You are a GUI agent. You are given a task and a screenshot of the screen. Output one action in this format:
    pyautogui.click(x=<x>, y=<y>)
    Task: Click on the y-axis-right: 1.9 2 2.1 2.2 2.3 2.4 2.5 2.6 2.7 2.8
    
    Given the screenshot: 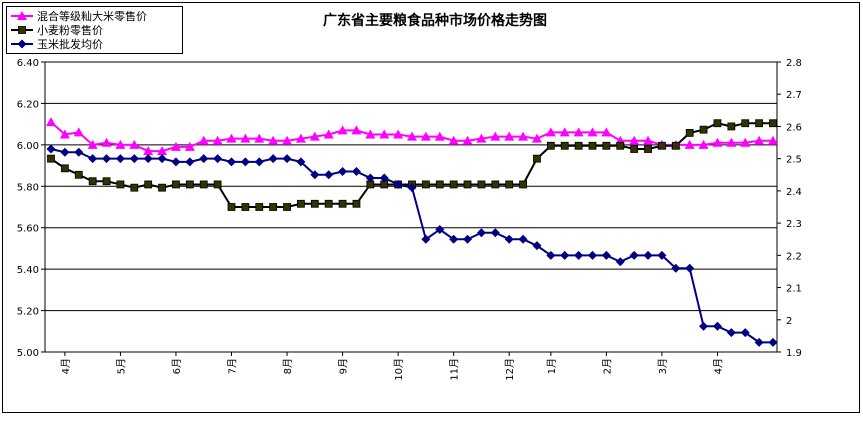 What is the action you would take?
    pyautogui.click(x=789, y=208)
    